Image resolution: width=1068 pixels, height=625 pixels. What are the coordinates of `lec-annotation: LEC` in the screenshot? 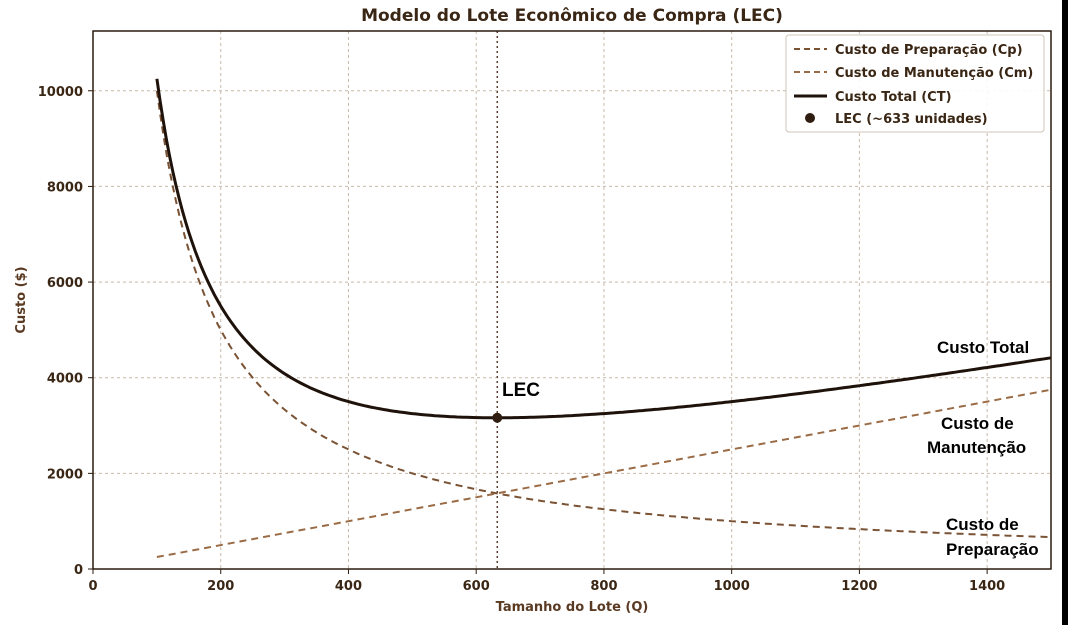 It's located at (521, 390).